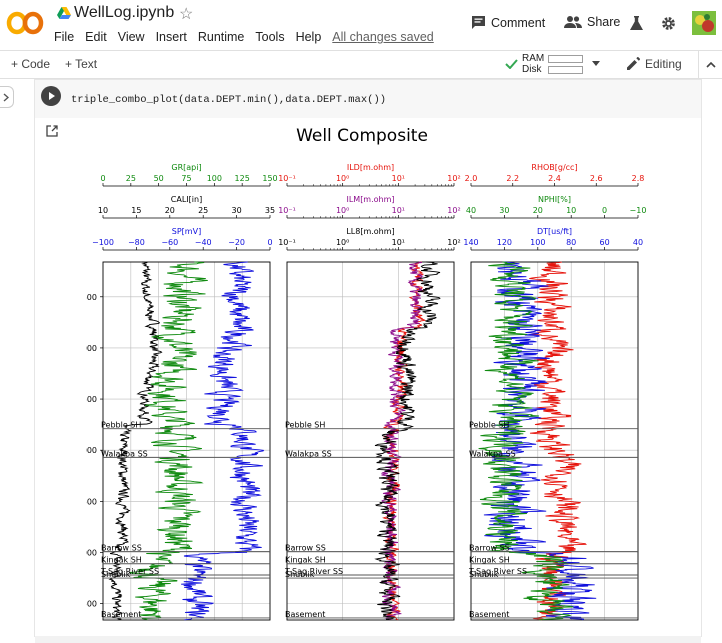 Image resolution: width=722 pixels, height=643 pixels. I want to click on tick-label: 100, so click(214, 178).